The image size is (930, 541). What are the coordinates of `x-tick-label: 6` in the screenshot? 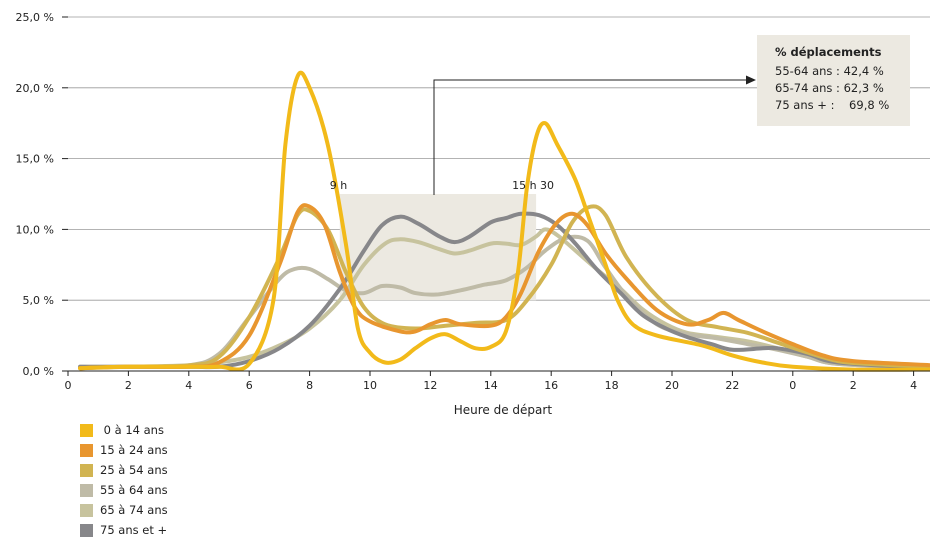 It's located at (249, 385).